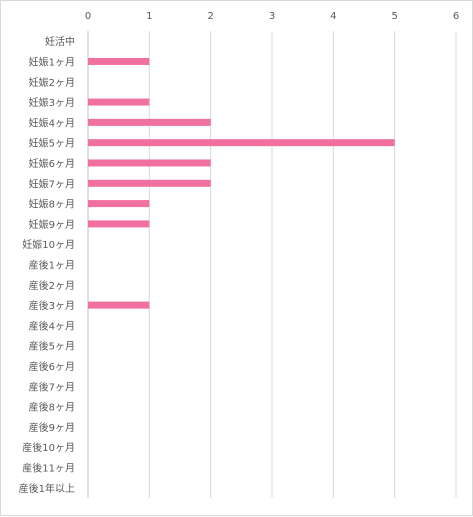 This screenshot has height=517, width=473. I want to click on category-label: 妊娠3ヶ月, so click(52, 102).